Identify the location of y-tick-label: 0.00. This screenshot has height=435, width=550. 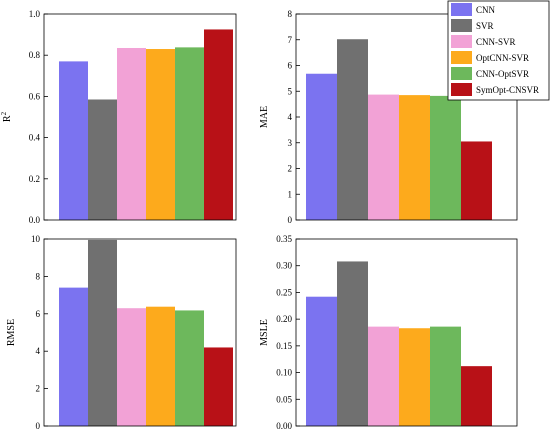
(284, 426).